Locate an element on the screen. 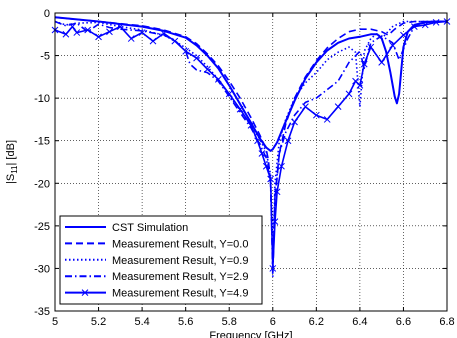 Image resolution: width=457 pixels, height=338 pixels. y-tick-label: -25 is located at coordinates (42, 227).